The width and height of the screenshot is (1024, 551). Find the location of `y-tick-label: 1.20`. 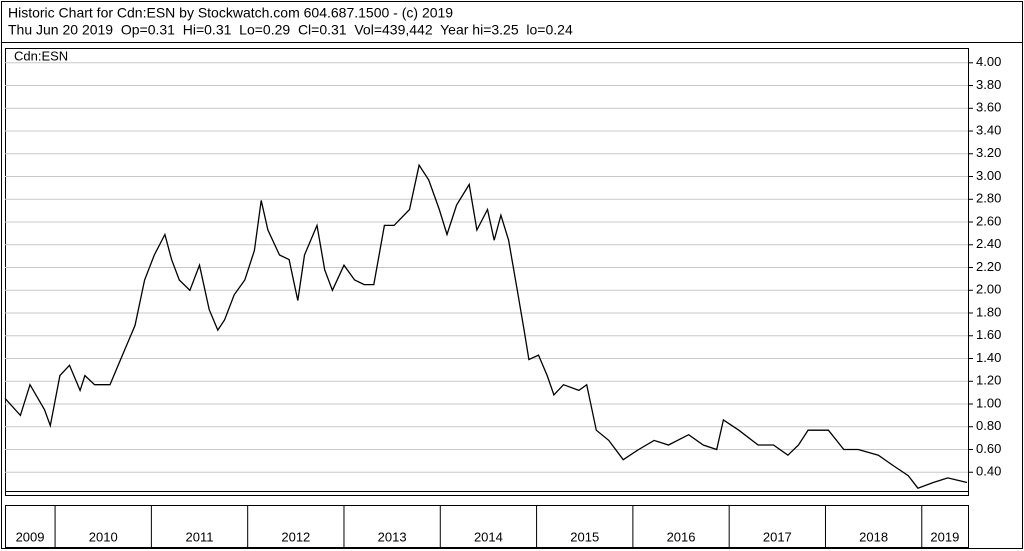

y-tick-label: 1.20 is located at coordinates (988, 380).